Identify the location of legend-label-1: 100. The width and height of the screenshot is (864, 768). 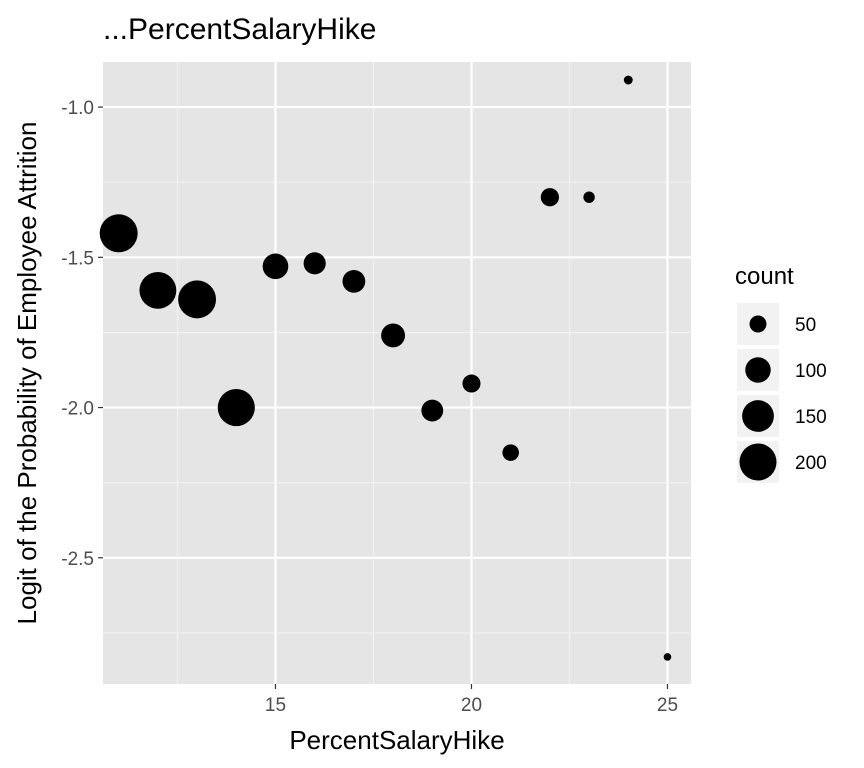
(811, 371).